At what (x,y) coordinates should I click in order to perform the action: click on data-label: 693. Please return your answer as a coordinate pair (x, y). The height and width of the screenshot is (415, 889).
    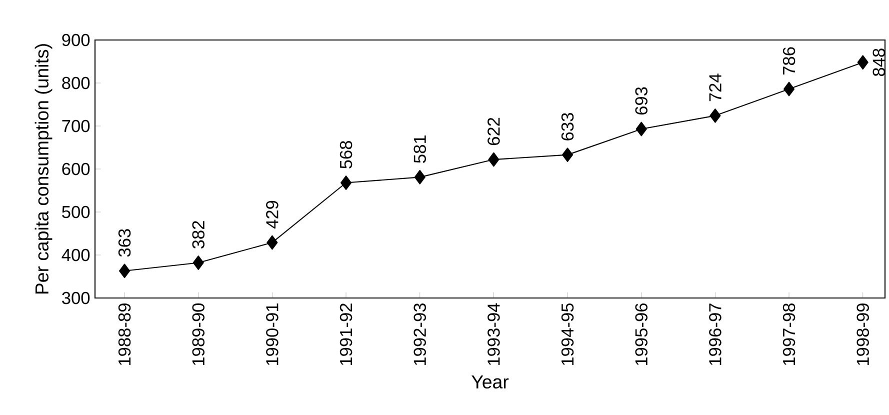
    Looking at the image, I should click on (641, 101).